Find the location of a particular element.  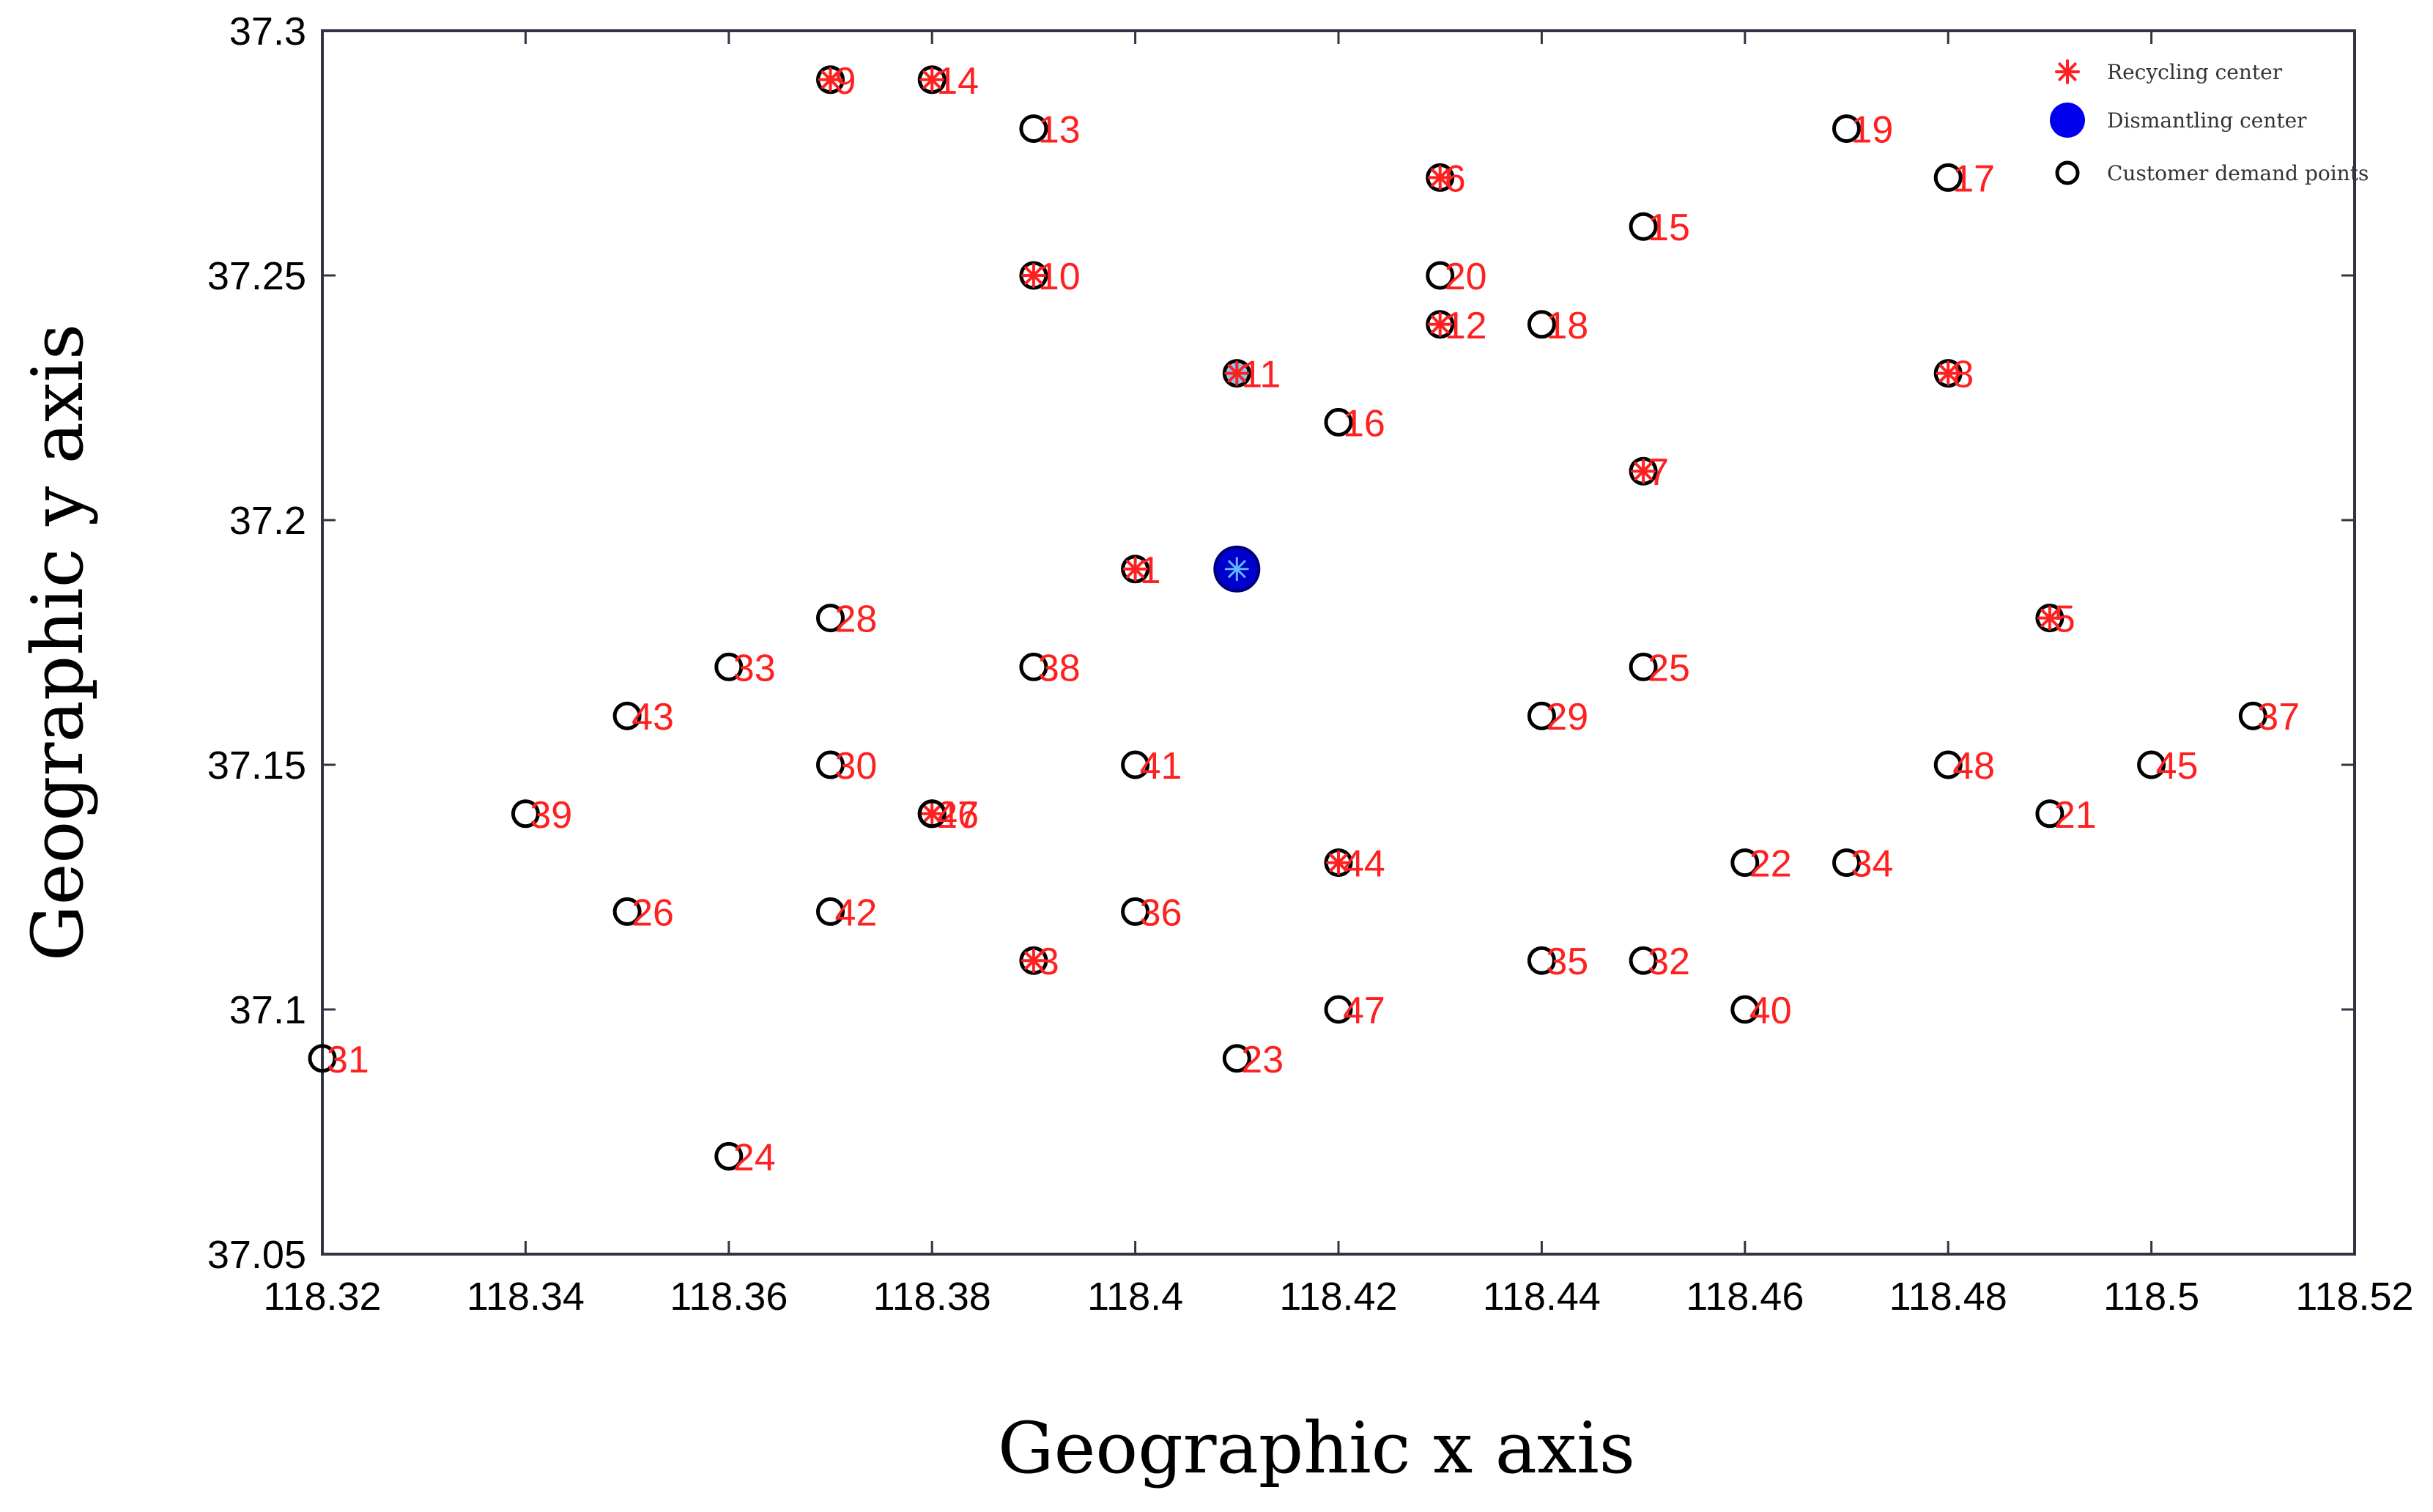

demand-point-18: 18 is located at coordinates (1557, 326).